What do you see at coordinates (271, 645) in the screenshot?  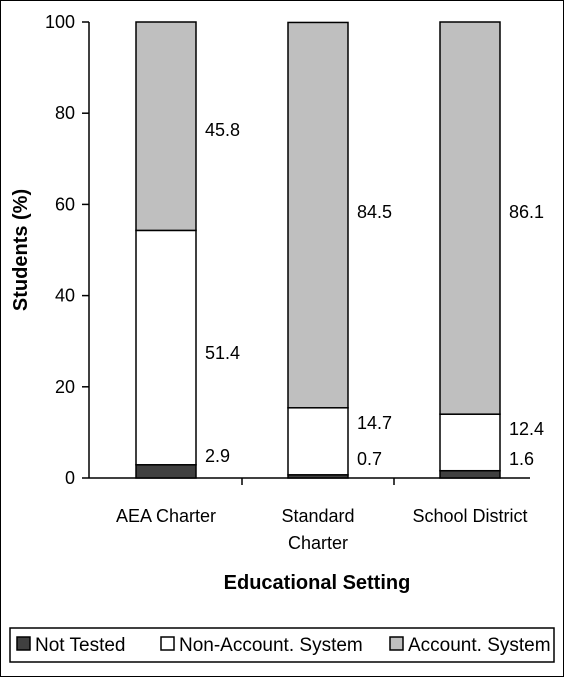 I see `legend-item-non-account-system-label: Non-Account. System` at bounding box center [271, 645].